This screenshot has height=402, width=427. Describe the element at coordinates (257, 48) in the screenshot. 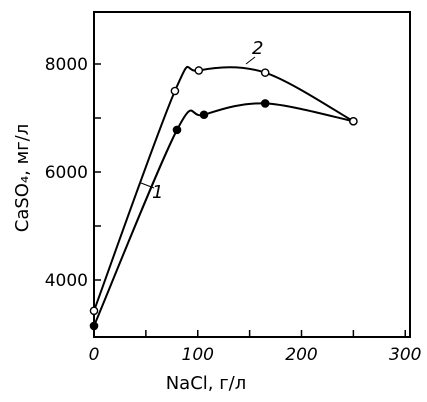

I see `curve-label-2: 2` at that location.